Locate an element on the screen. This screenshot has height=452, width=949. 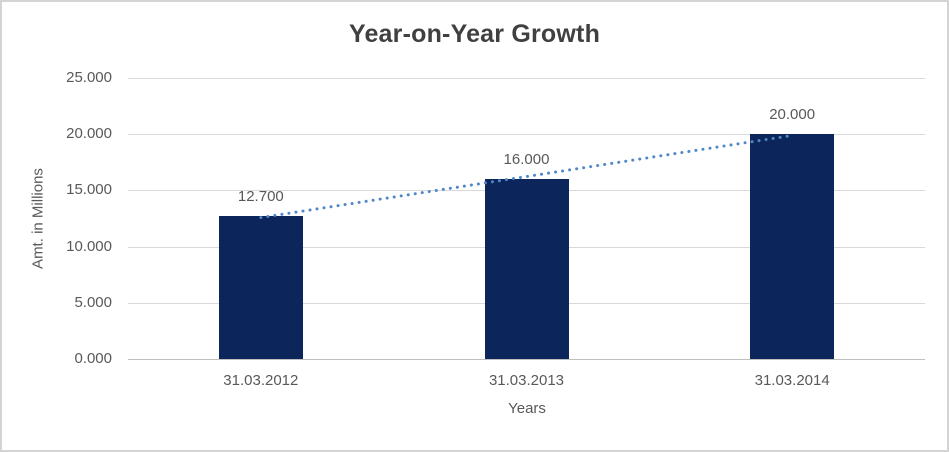
x-tick-label: 31.03.2013 is located at coordinates (526, 380).